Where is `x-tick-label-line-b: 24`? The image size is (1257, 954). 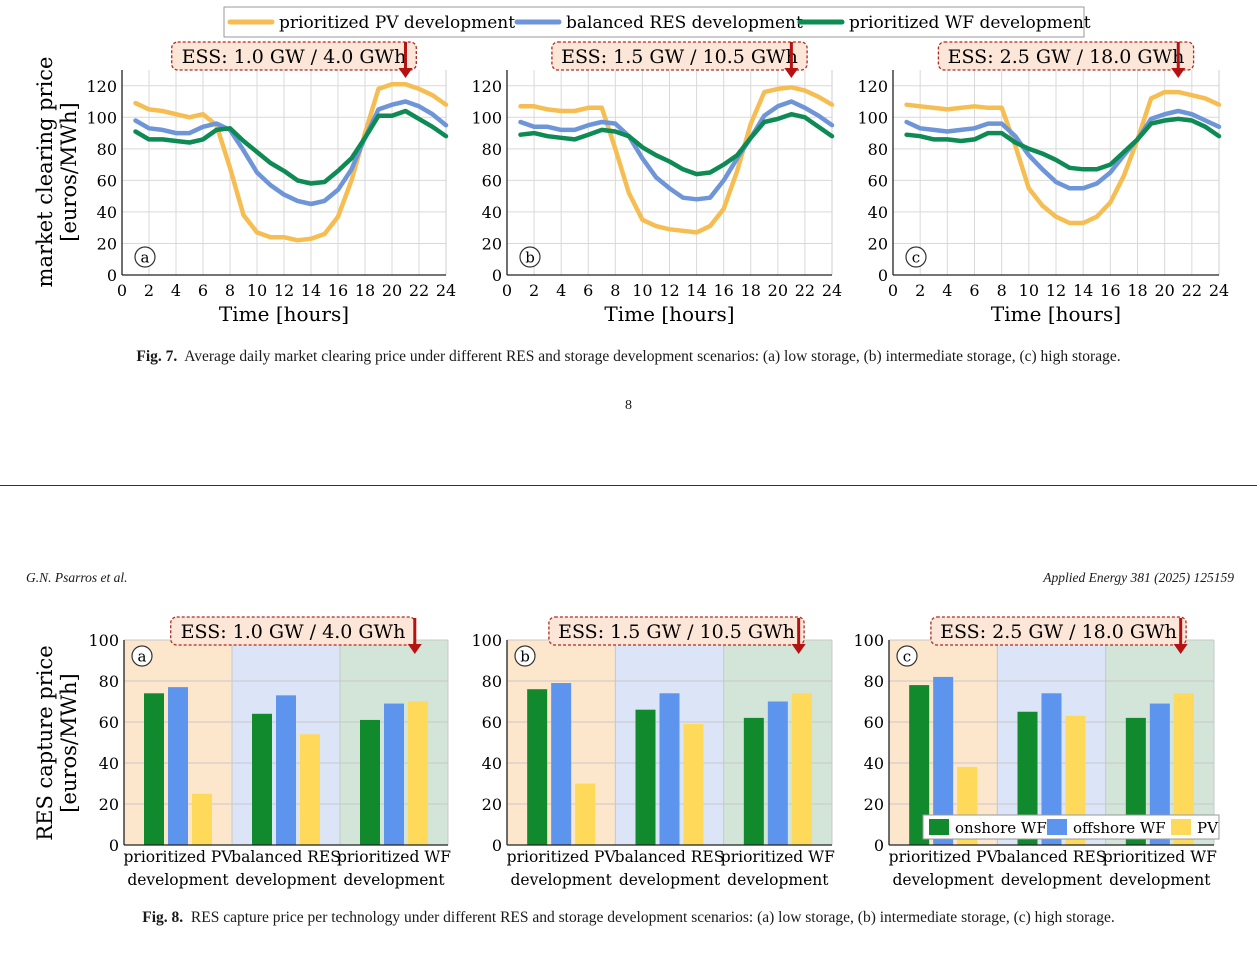 x-tick-label-line-b: 24 is located at coordinates (832, 290).